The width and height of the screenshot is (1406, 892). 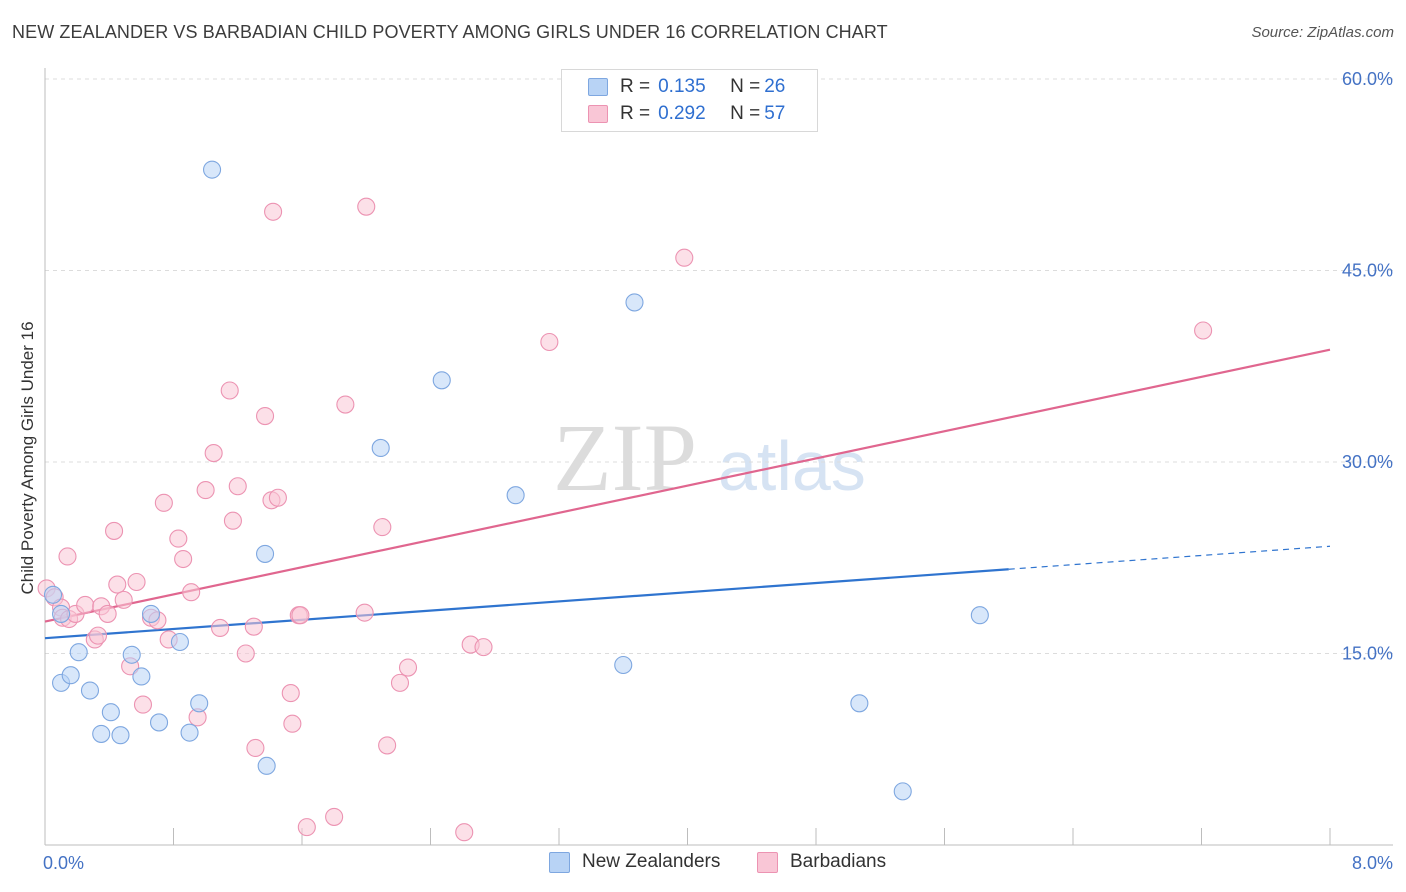 I want to click on series-legend-barbadians: Barbadians, so click(x=821, y=862).